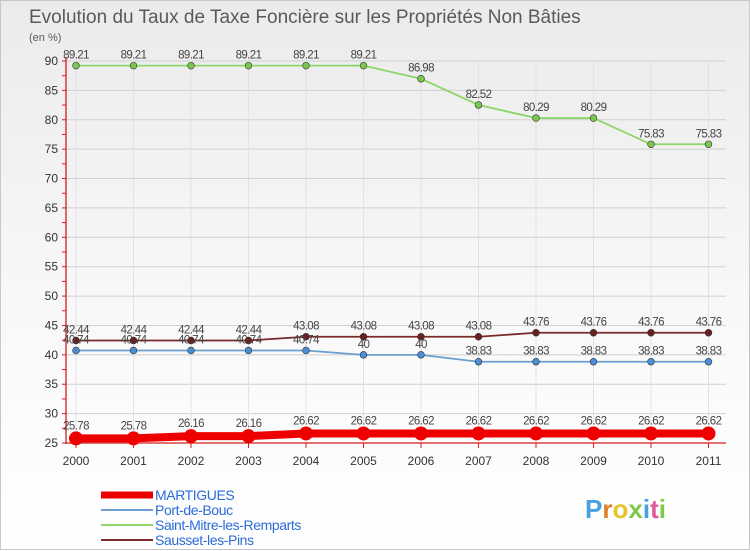  Describe the element at coordinates (52, 267) in the screenshot. I see `y-tick-label: 55` at that location.